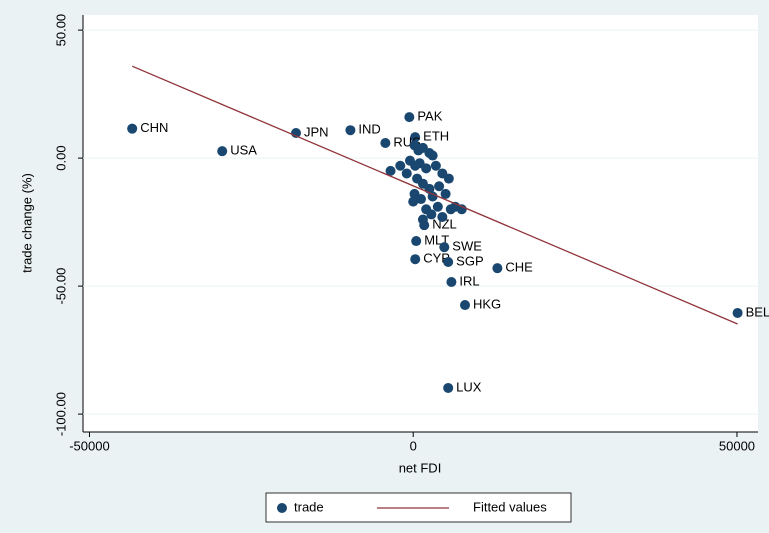 Image resolution: width=769 pixels, height=533 pixels. I want to click on x-tick-label: -50000, so click(89, 445).